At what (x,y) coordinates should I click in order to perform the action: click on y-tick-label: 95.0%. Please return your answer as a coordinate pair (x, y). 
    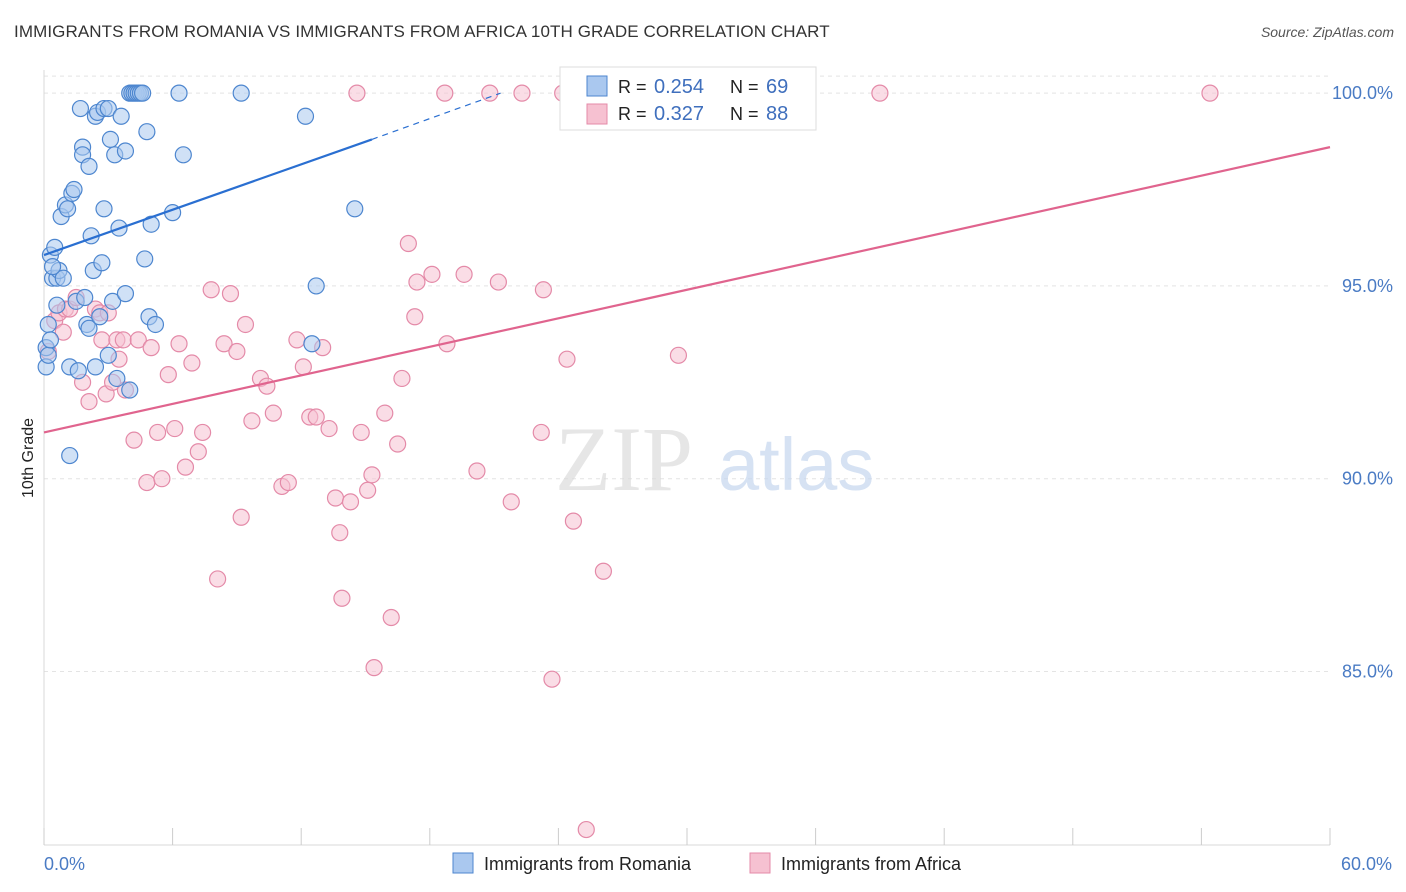
    Looking at the image, I should click on (1367, 286).